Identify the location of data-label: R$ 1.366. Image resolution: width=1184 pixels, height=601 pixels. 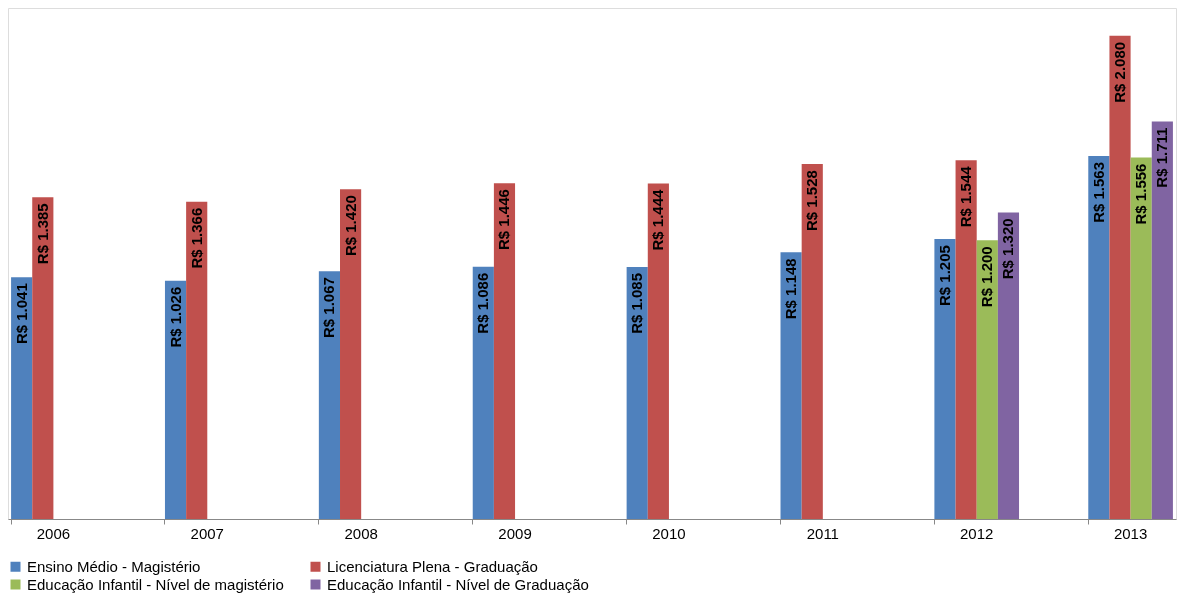
(196, 238).